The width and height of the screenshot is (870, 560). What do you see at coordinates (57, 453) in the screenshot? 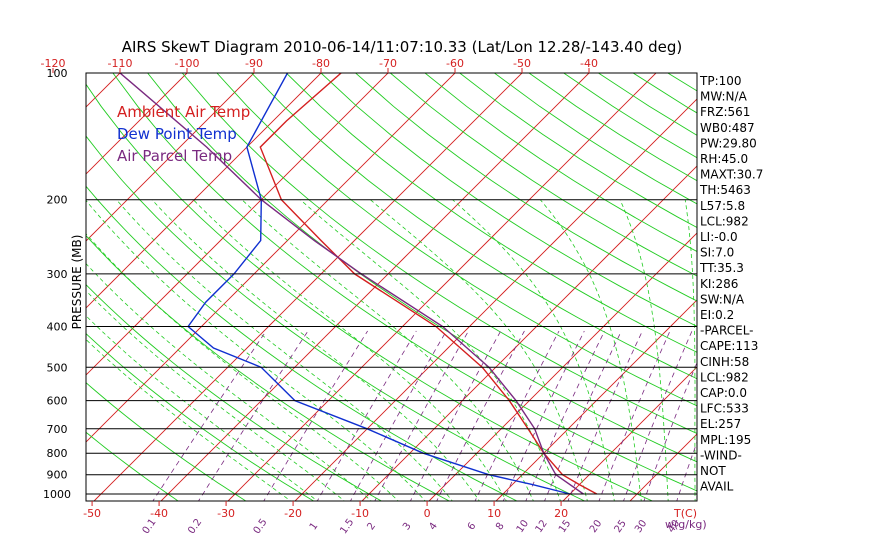
I see `pressure-tick-label: 800` at bounding box center [57, 453].